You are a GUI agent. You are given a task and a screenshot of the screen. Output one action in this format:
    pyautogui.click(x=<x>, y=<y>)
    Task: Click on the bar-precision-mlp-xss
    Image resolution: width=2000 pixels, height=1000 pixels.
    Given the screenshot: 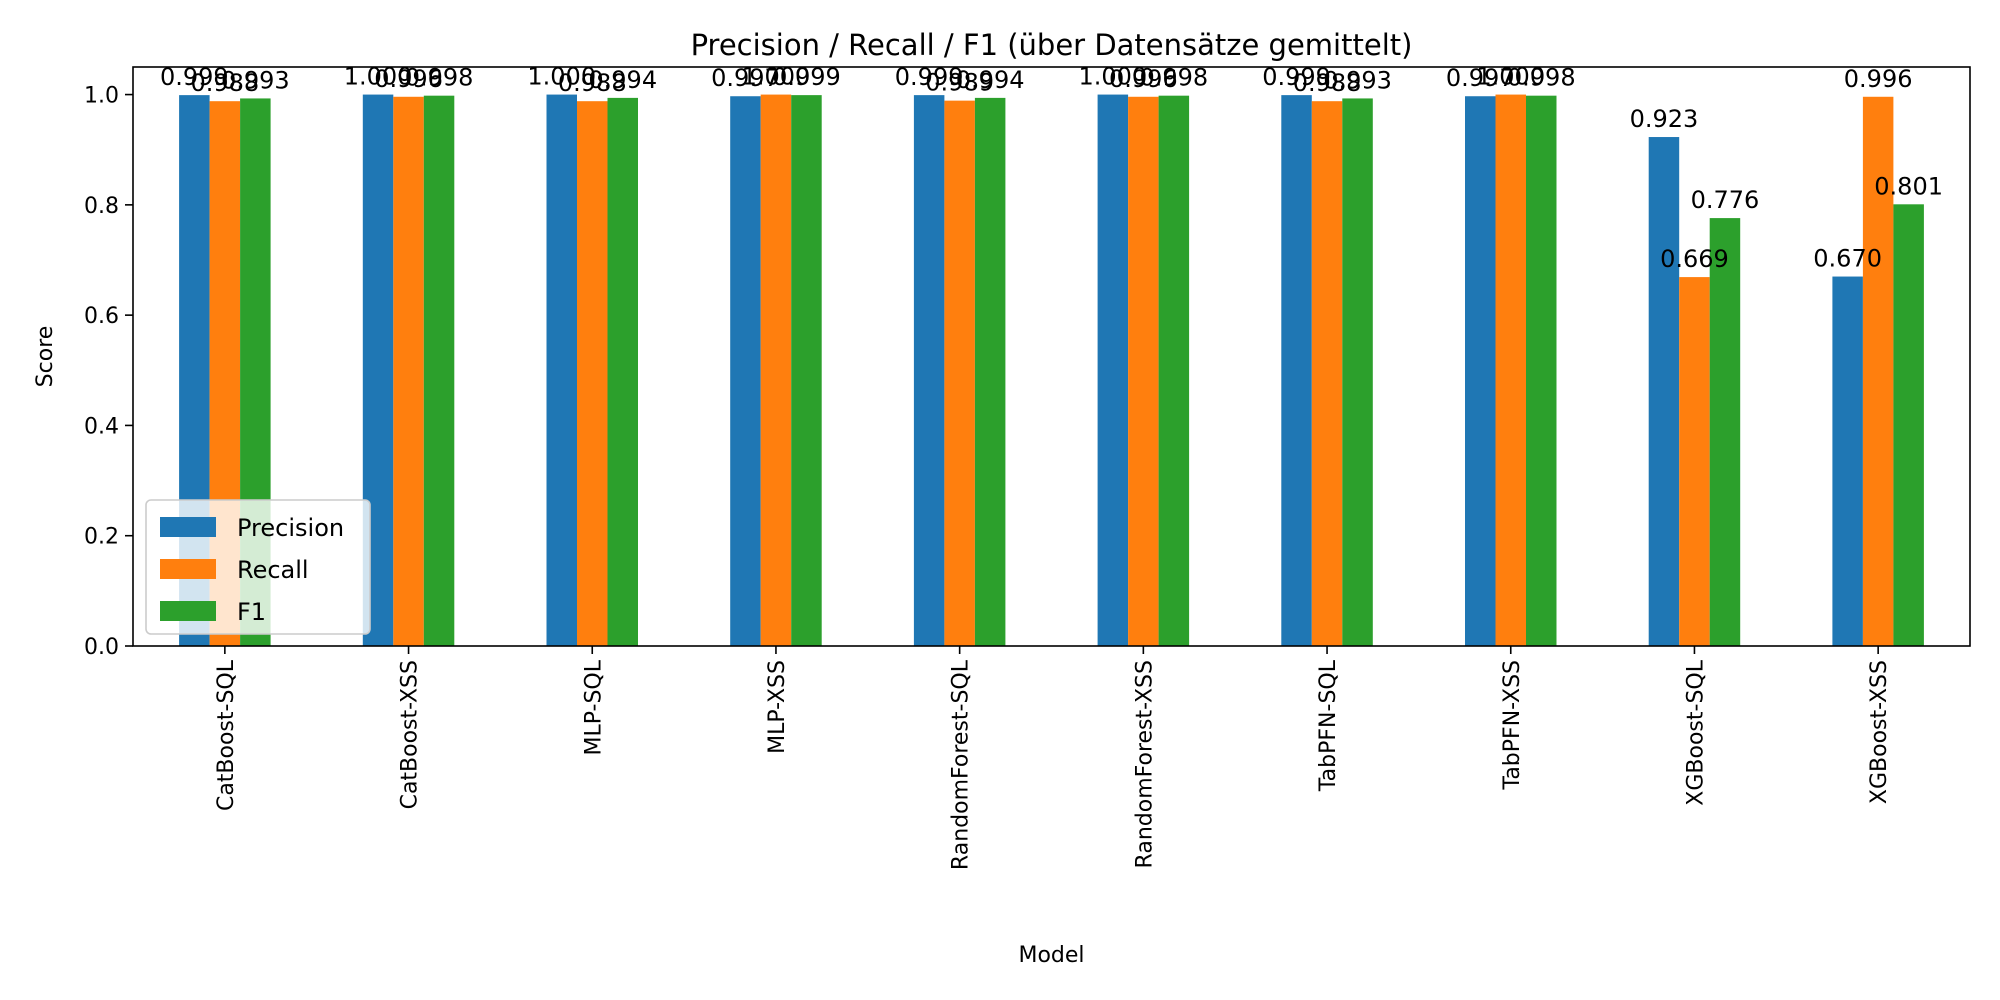 What is the action you would take?
    pyautogui.click(x=745, y=371)
    